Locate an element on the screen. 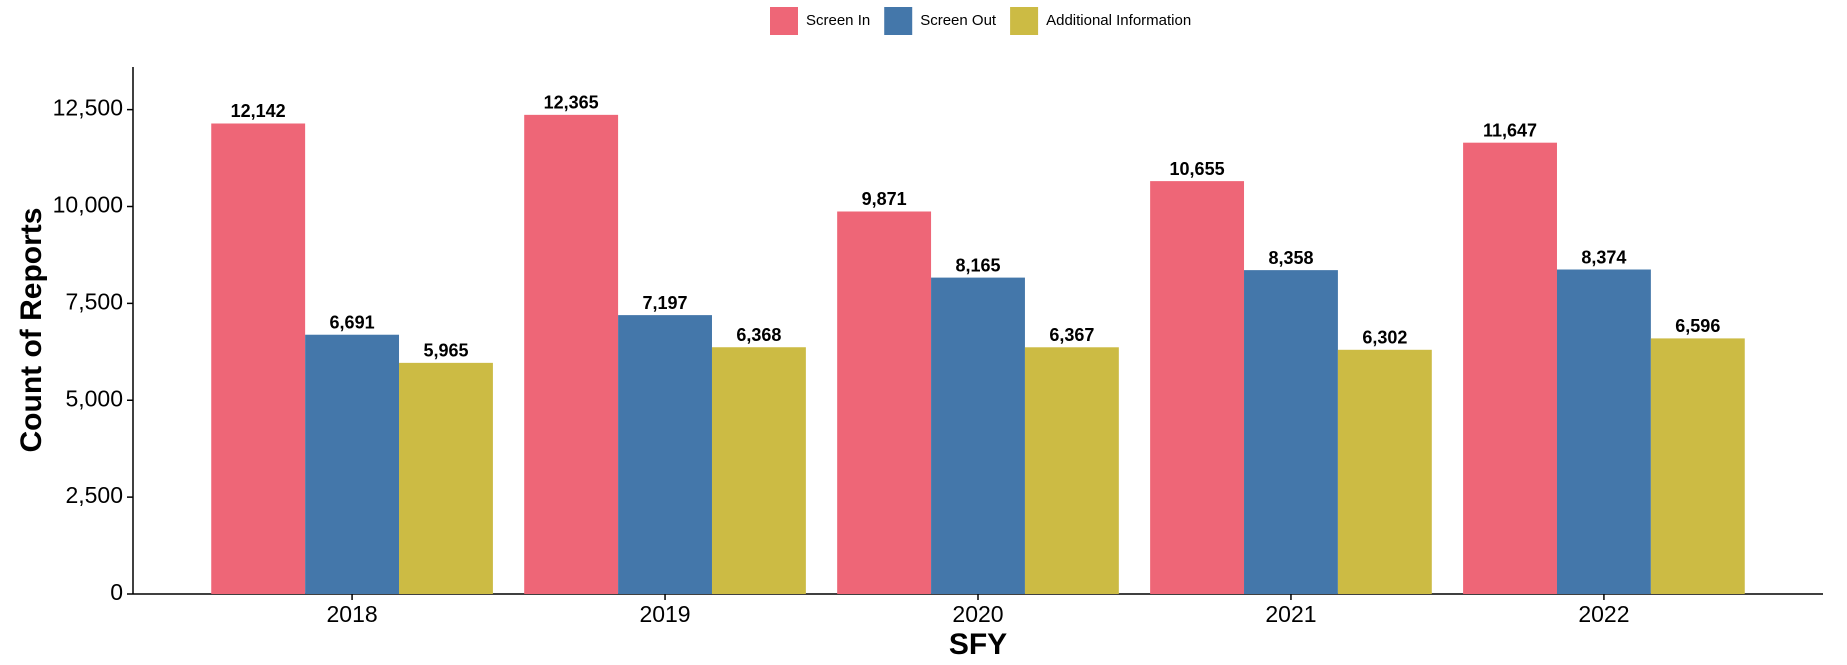  x-tick-label: 2019 is located at coordinates (664, 614).